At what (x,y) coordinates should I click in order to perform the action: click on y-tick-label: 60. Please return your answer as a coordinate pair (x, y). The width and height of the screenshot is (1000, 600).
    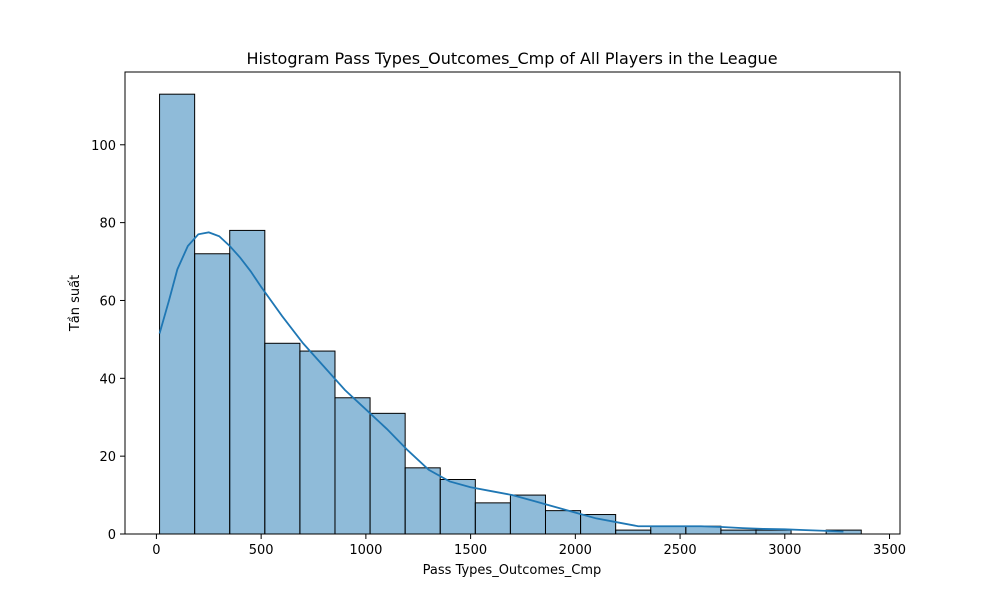
    Looking at the image, I should click on (107, 301).